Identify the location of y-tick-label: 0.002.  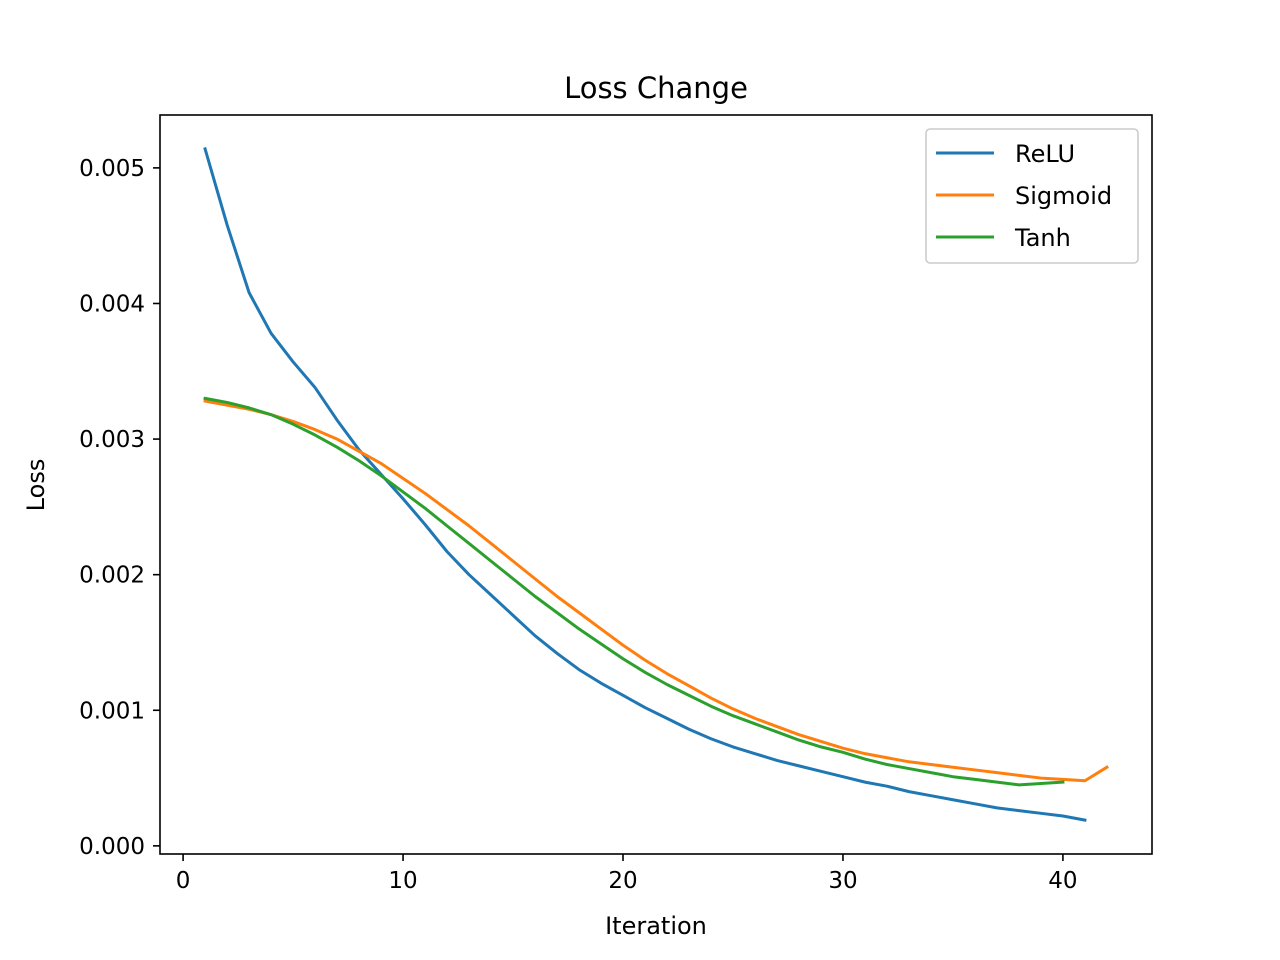
(112, 576).